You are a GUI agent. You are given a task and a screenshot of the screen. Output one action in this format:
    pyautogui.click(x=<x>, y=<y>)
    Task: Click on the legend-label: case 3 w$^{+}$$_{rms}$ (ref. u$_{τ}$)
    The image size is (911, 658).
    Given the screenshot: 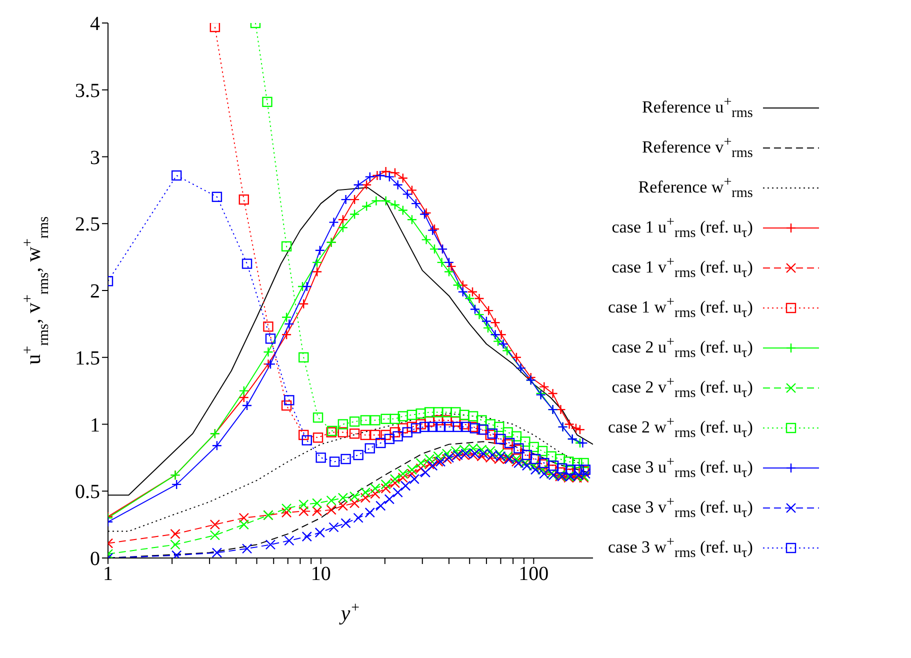 What is the action you would take?
    pyautogui.click(x=680, y=548)
    